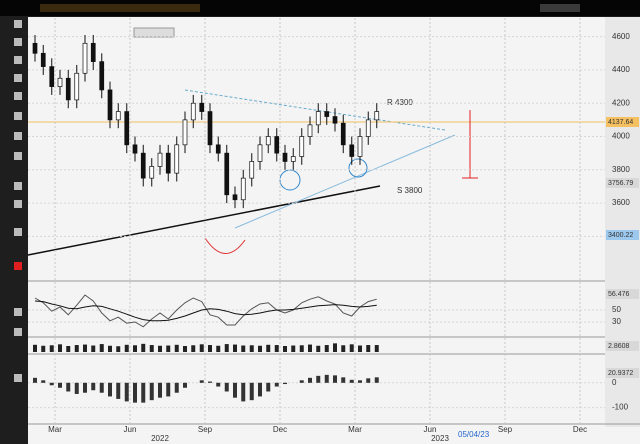 The width and height of the screenshot is (640, 444). I want to click on top-button, so click(560, 8).